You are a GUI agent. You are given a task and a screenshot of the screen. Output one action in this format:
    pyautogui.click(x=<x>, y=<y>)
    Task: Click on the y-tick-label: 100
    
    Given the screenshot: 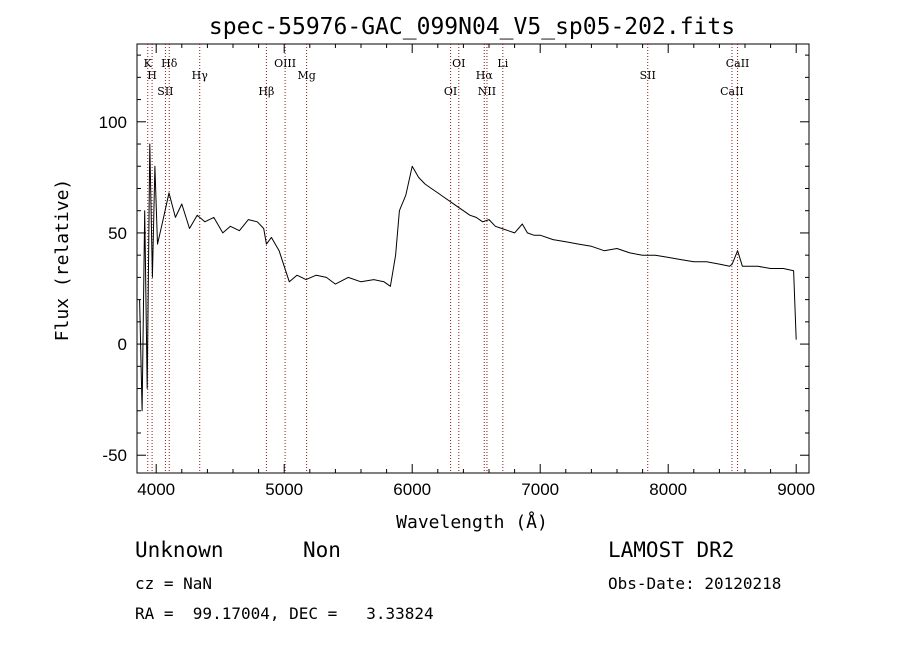 What is the action you would take?
    pyautogui.click(x=113, y=122)
    